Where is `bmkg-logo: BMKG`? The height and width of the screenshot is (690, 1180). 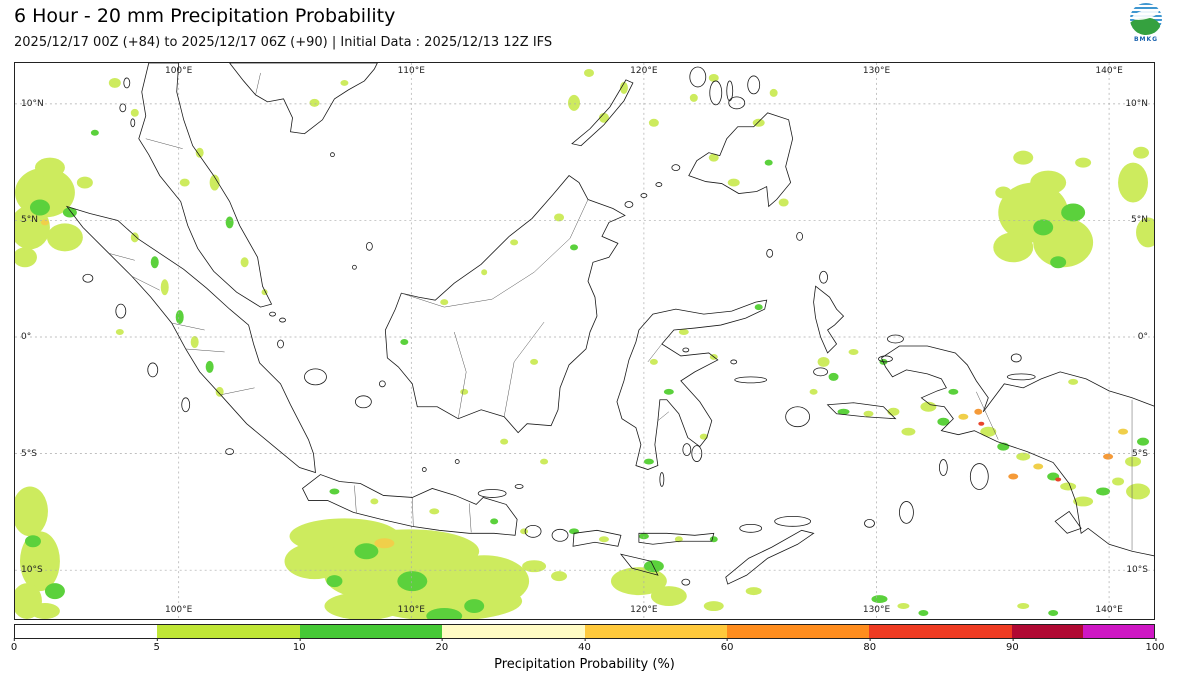
bmkg-logo: BMKG is located at coordinates (1146, 23).